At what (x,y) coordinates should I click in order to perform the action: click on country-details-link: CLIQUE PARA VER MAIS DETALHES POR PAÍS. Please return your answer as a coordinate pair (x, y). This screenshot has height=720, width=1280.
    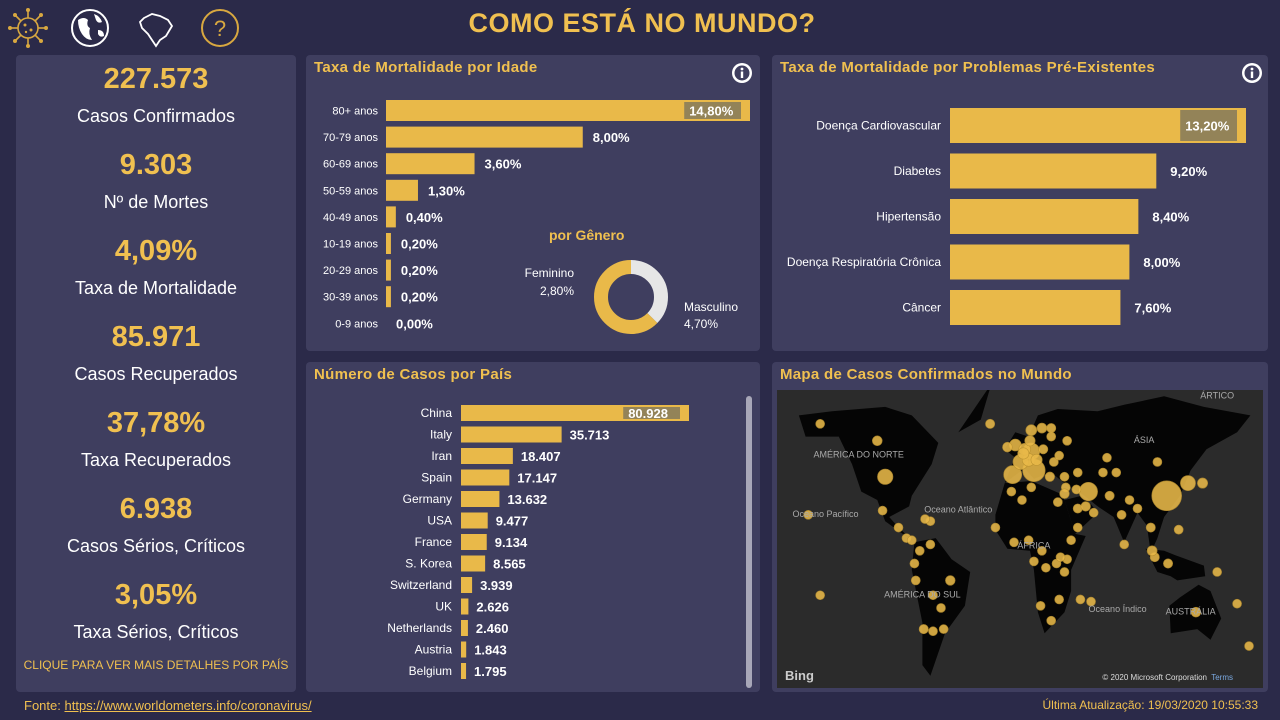
    Looking at the image, I should click on (156, 665).